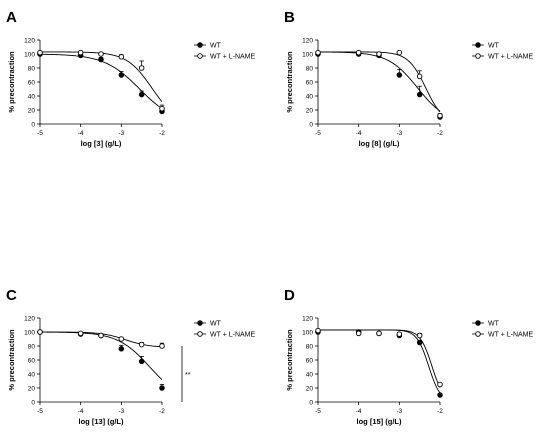 This screenshot has height=445, width=550. What do you see at coordinates (379, 143) in the screenshot?
I see `x-axis-label: log [8] (g/L)` at bounding box center [379, 143].